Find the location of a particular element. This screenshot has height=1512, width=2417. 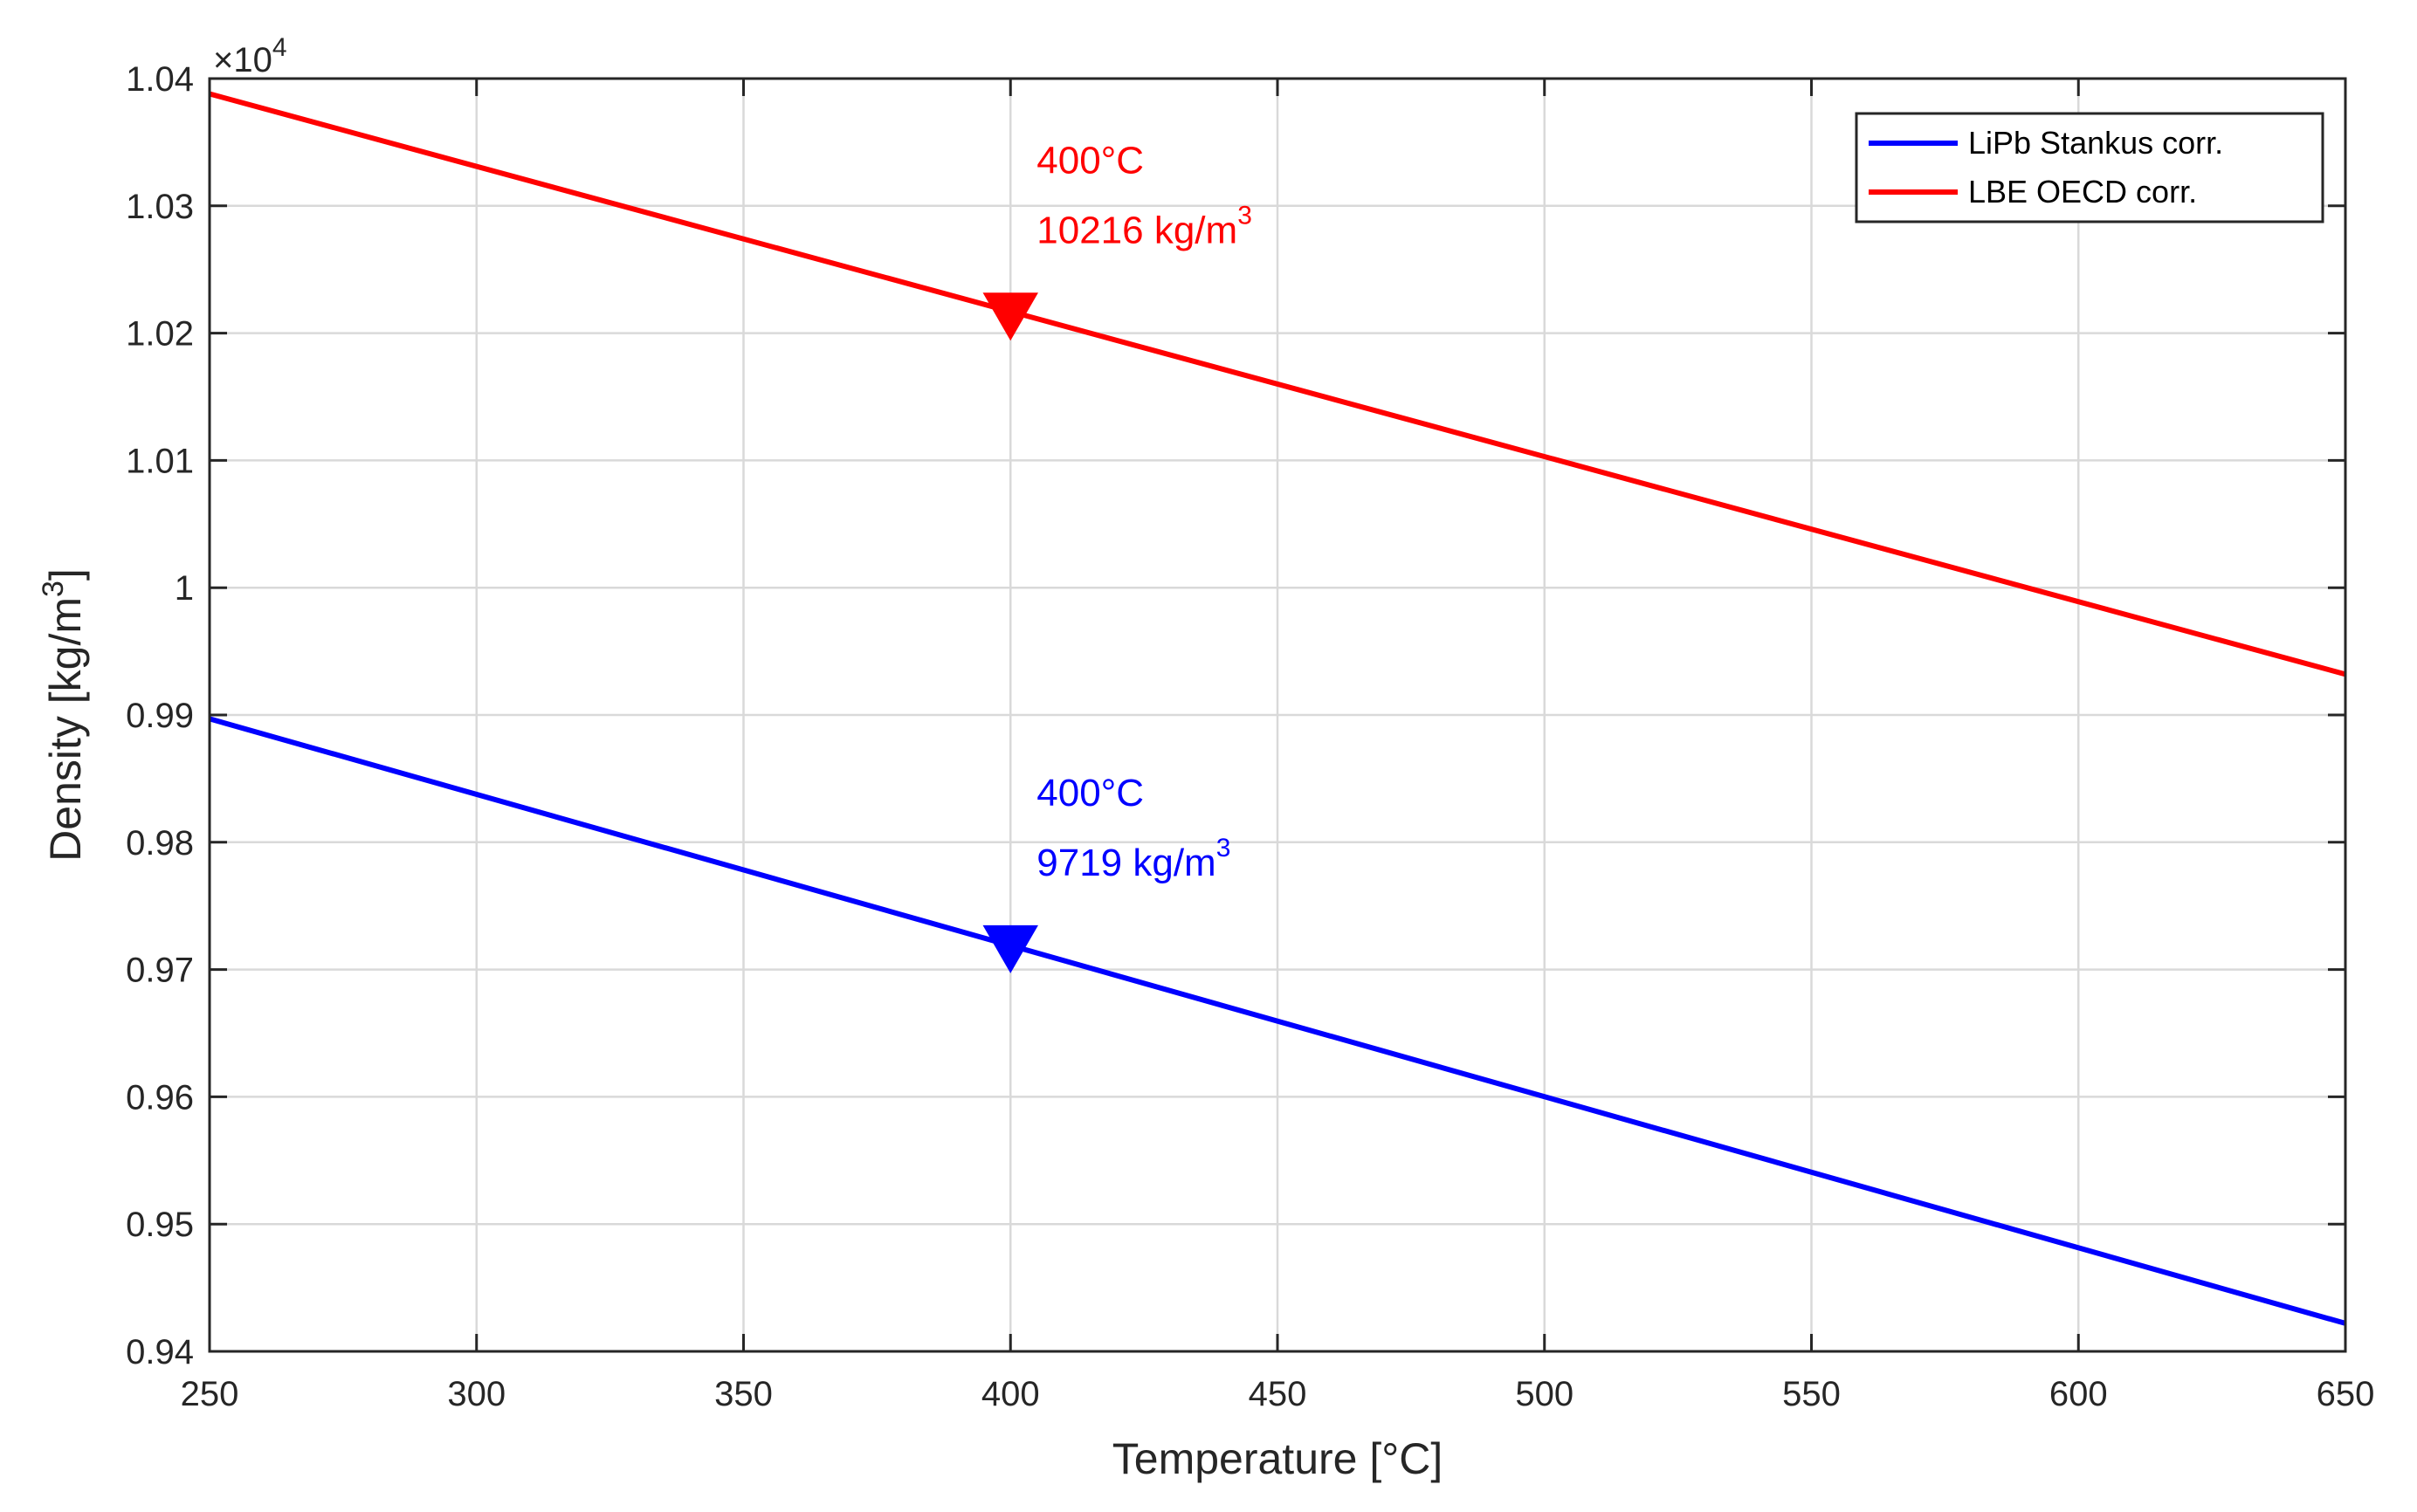

legend-entry: LiPb Stankus corr. is located at coordinates (2095, 143).